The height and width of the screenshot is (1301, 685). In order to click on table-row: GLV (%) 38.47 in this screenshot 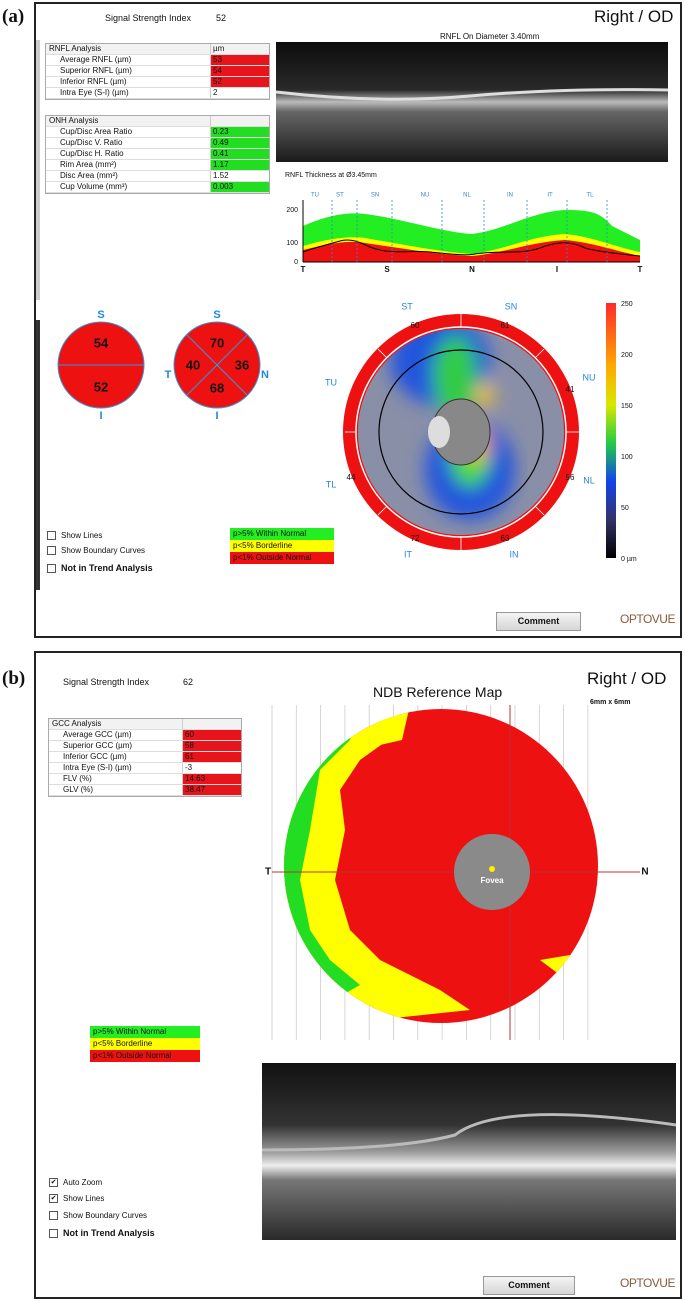, I will do `click(145, 790)`.